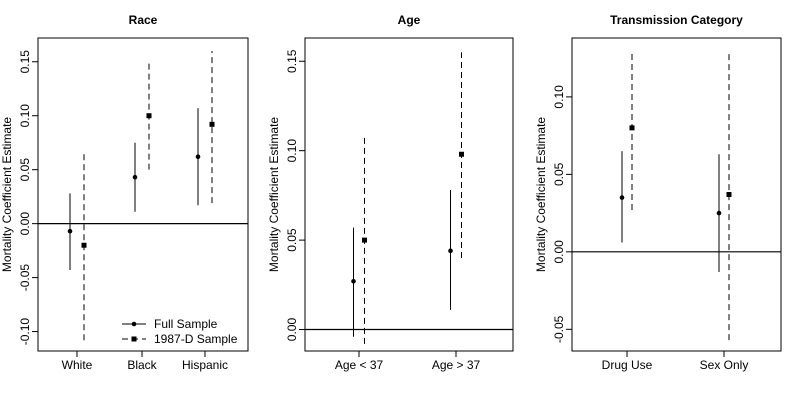 The width and height of the screenshot is (800, 405). Describe the element at coordinates (134, 339) in the screenshot. I see `legend-marker-square` at that location.